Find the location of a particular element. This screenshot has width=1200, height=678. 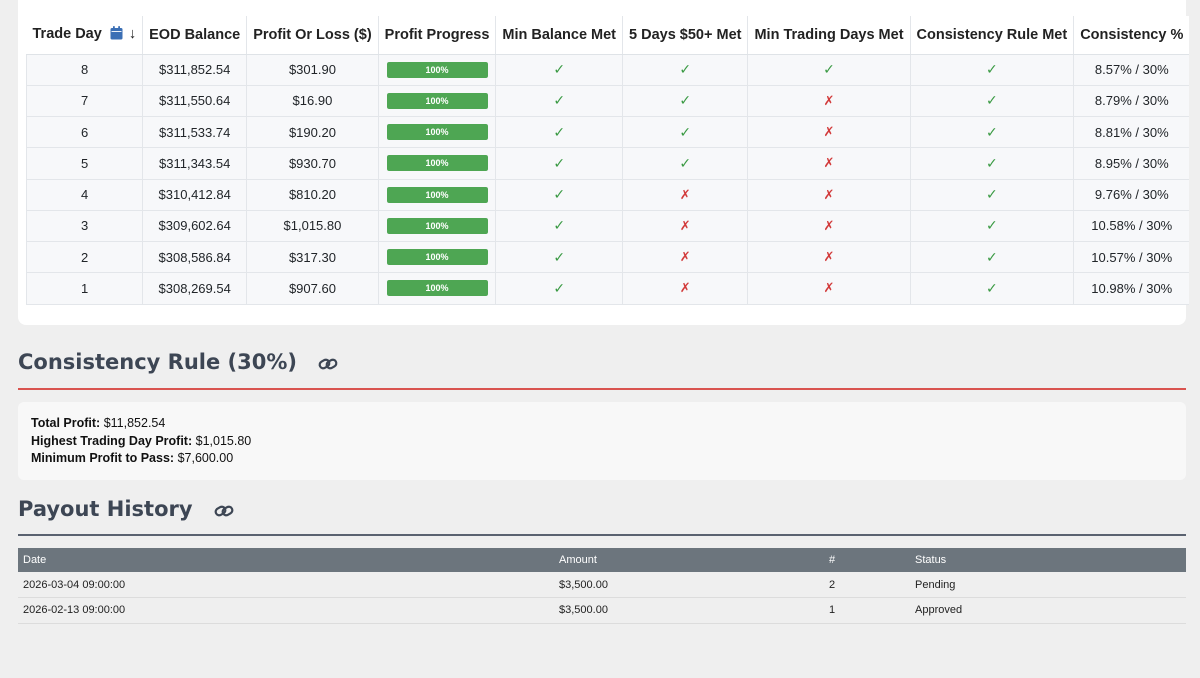

cell-profit-loss: $810.20 is located at coordinates (312, 194).